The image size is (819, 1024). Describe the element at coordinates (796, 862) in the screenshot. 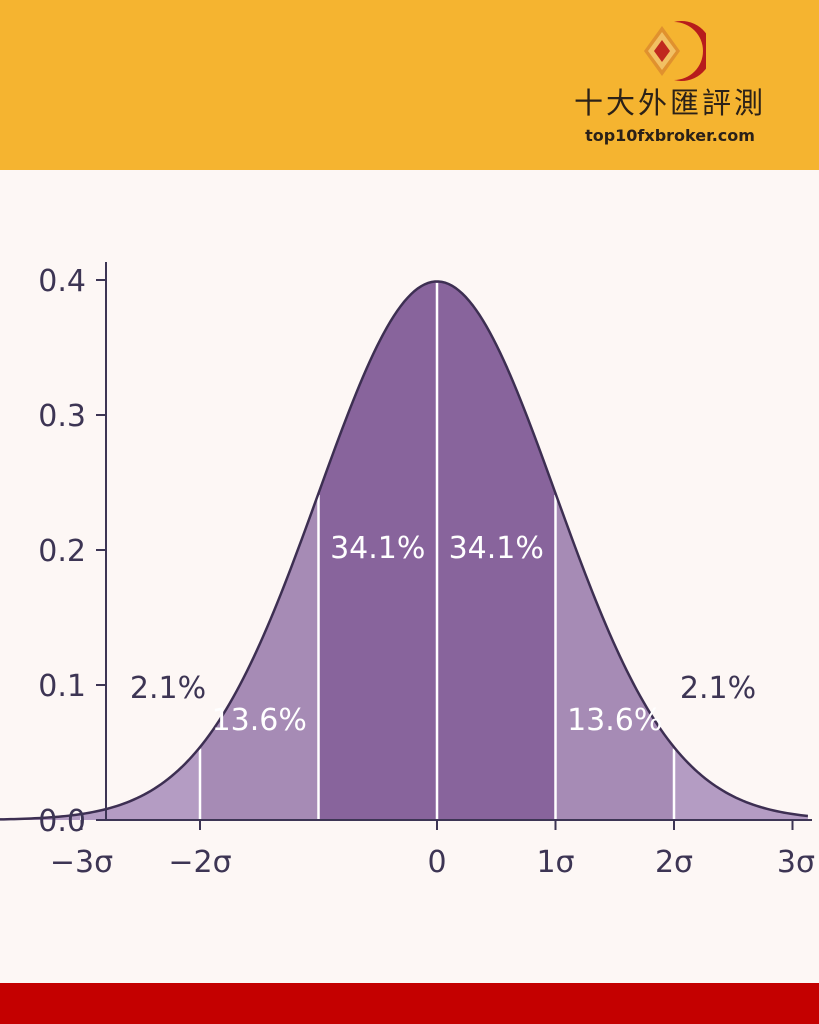

I see `x-tick-label: 3σ` at that location.